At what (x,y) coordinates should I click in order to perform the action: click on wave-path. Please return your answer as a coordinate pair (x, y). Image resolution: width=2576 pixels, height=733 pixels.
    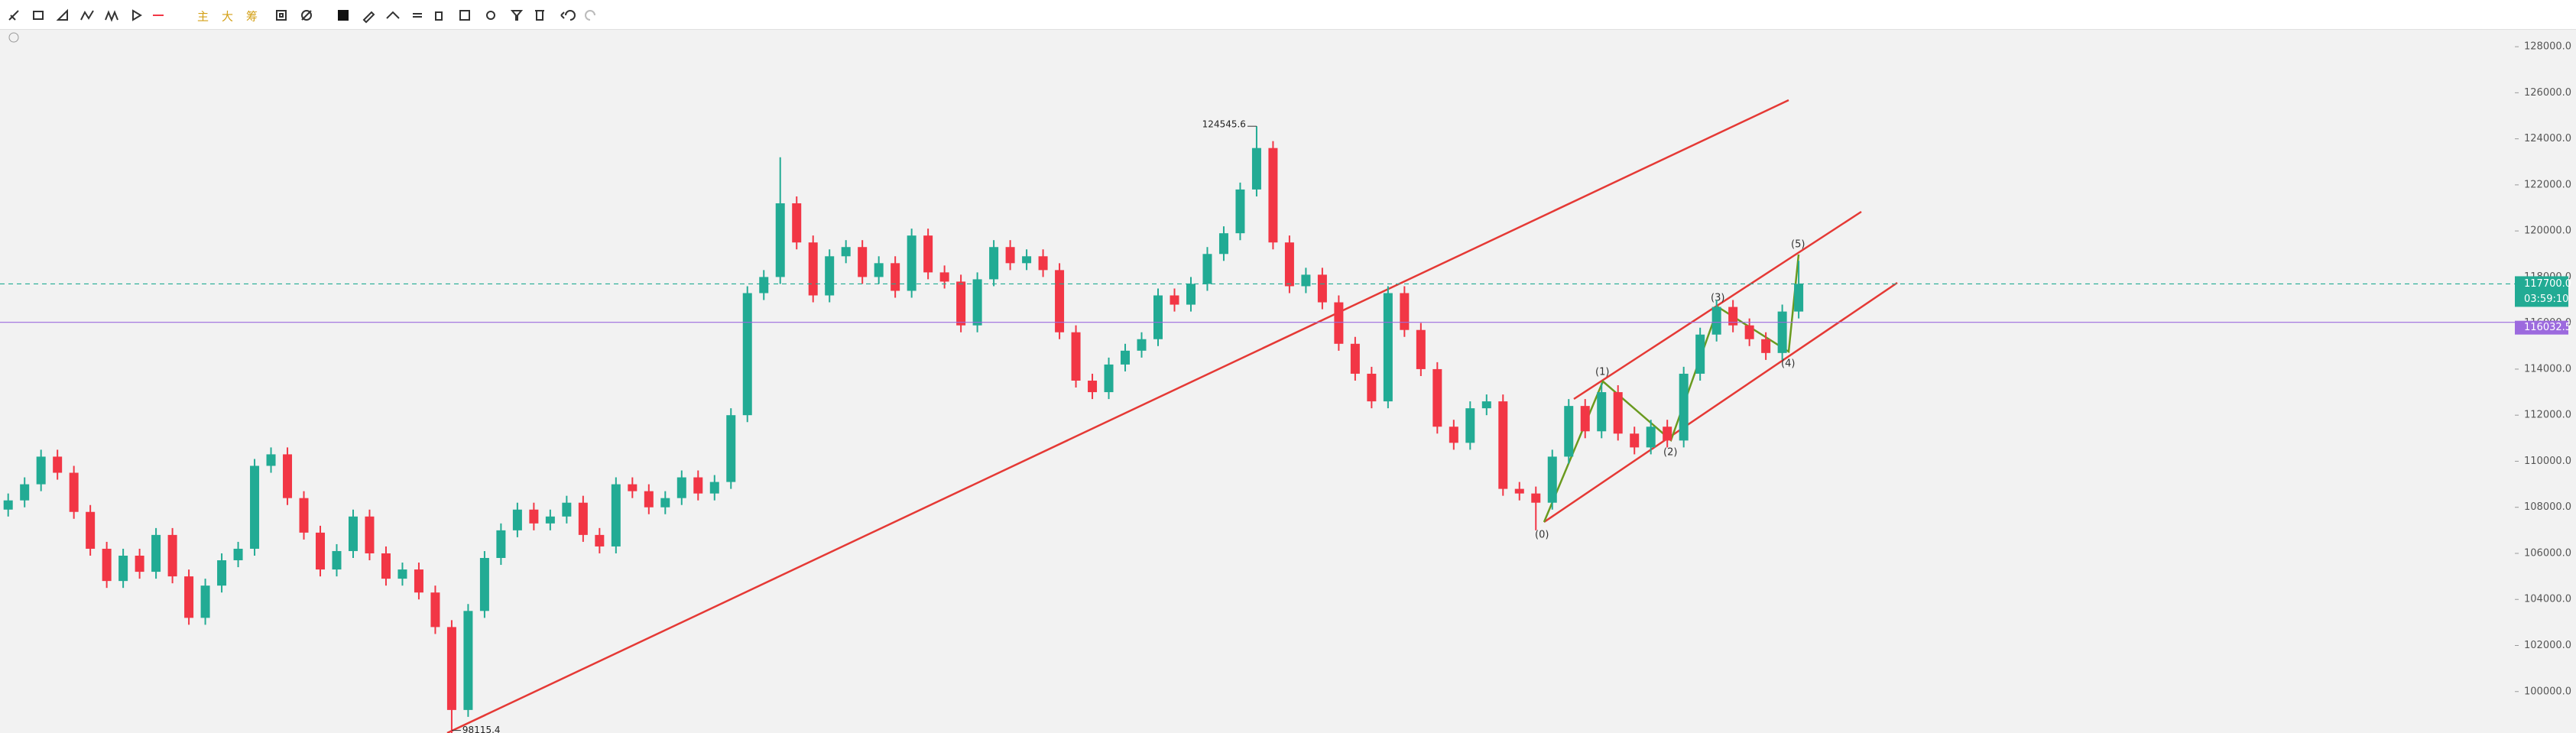
    Looking at the image, I should click on (1672, 388).